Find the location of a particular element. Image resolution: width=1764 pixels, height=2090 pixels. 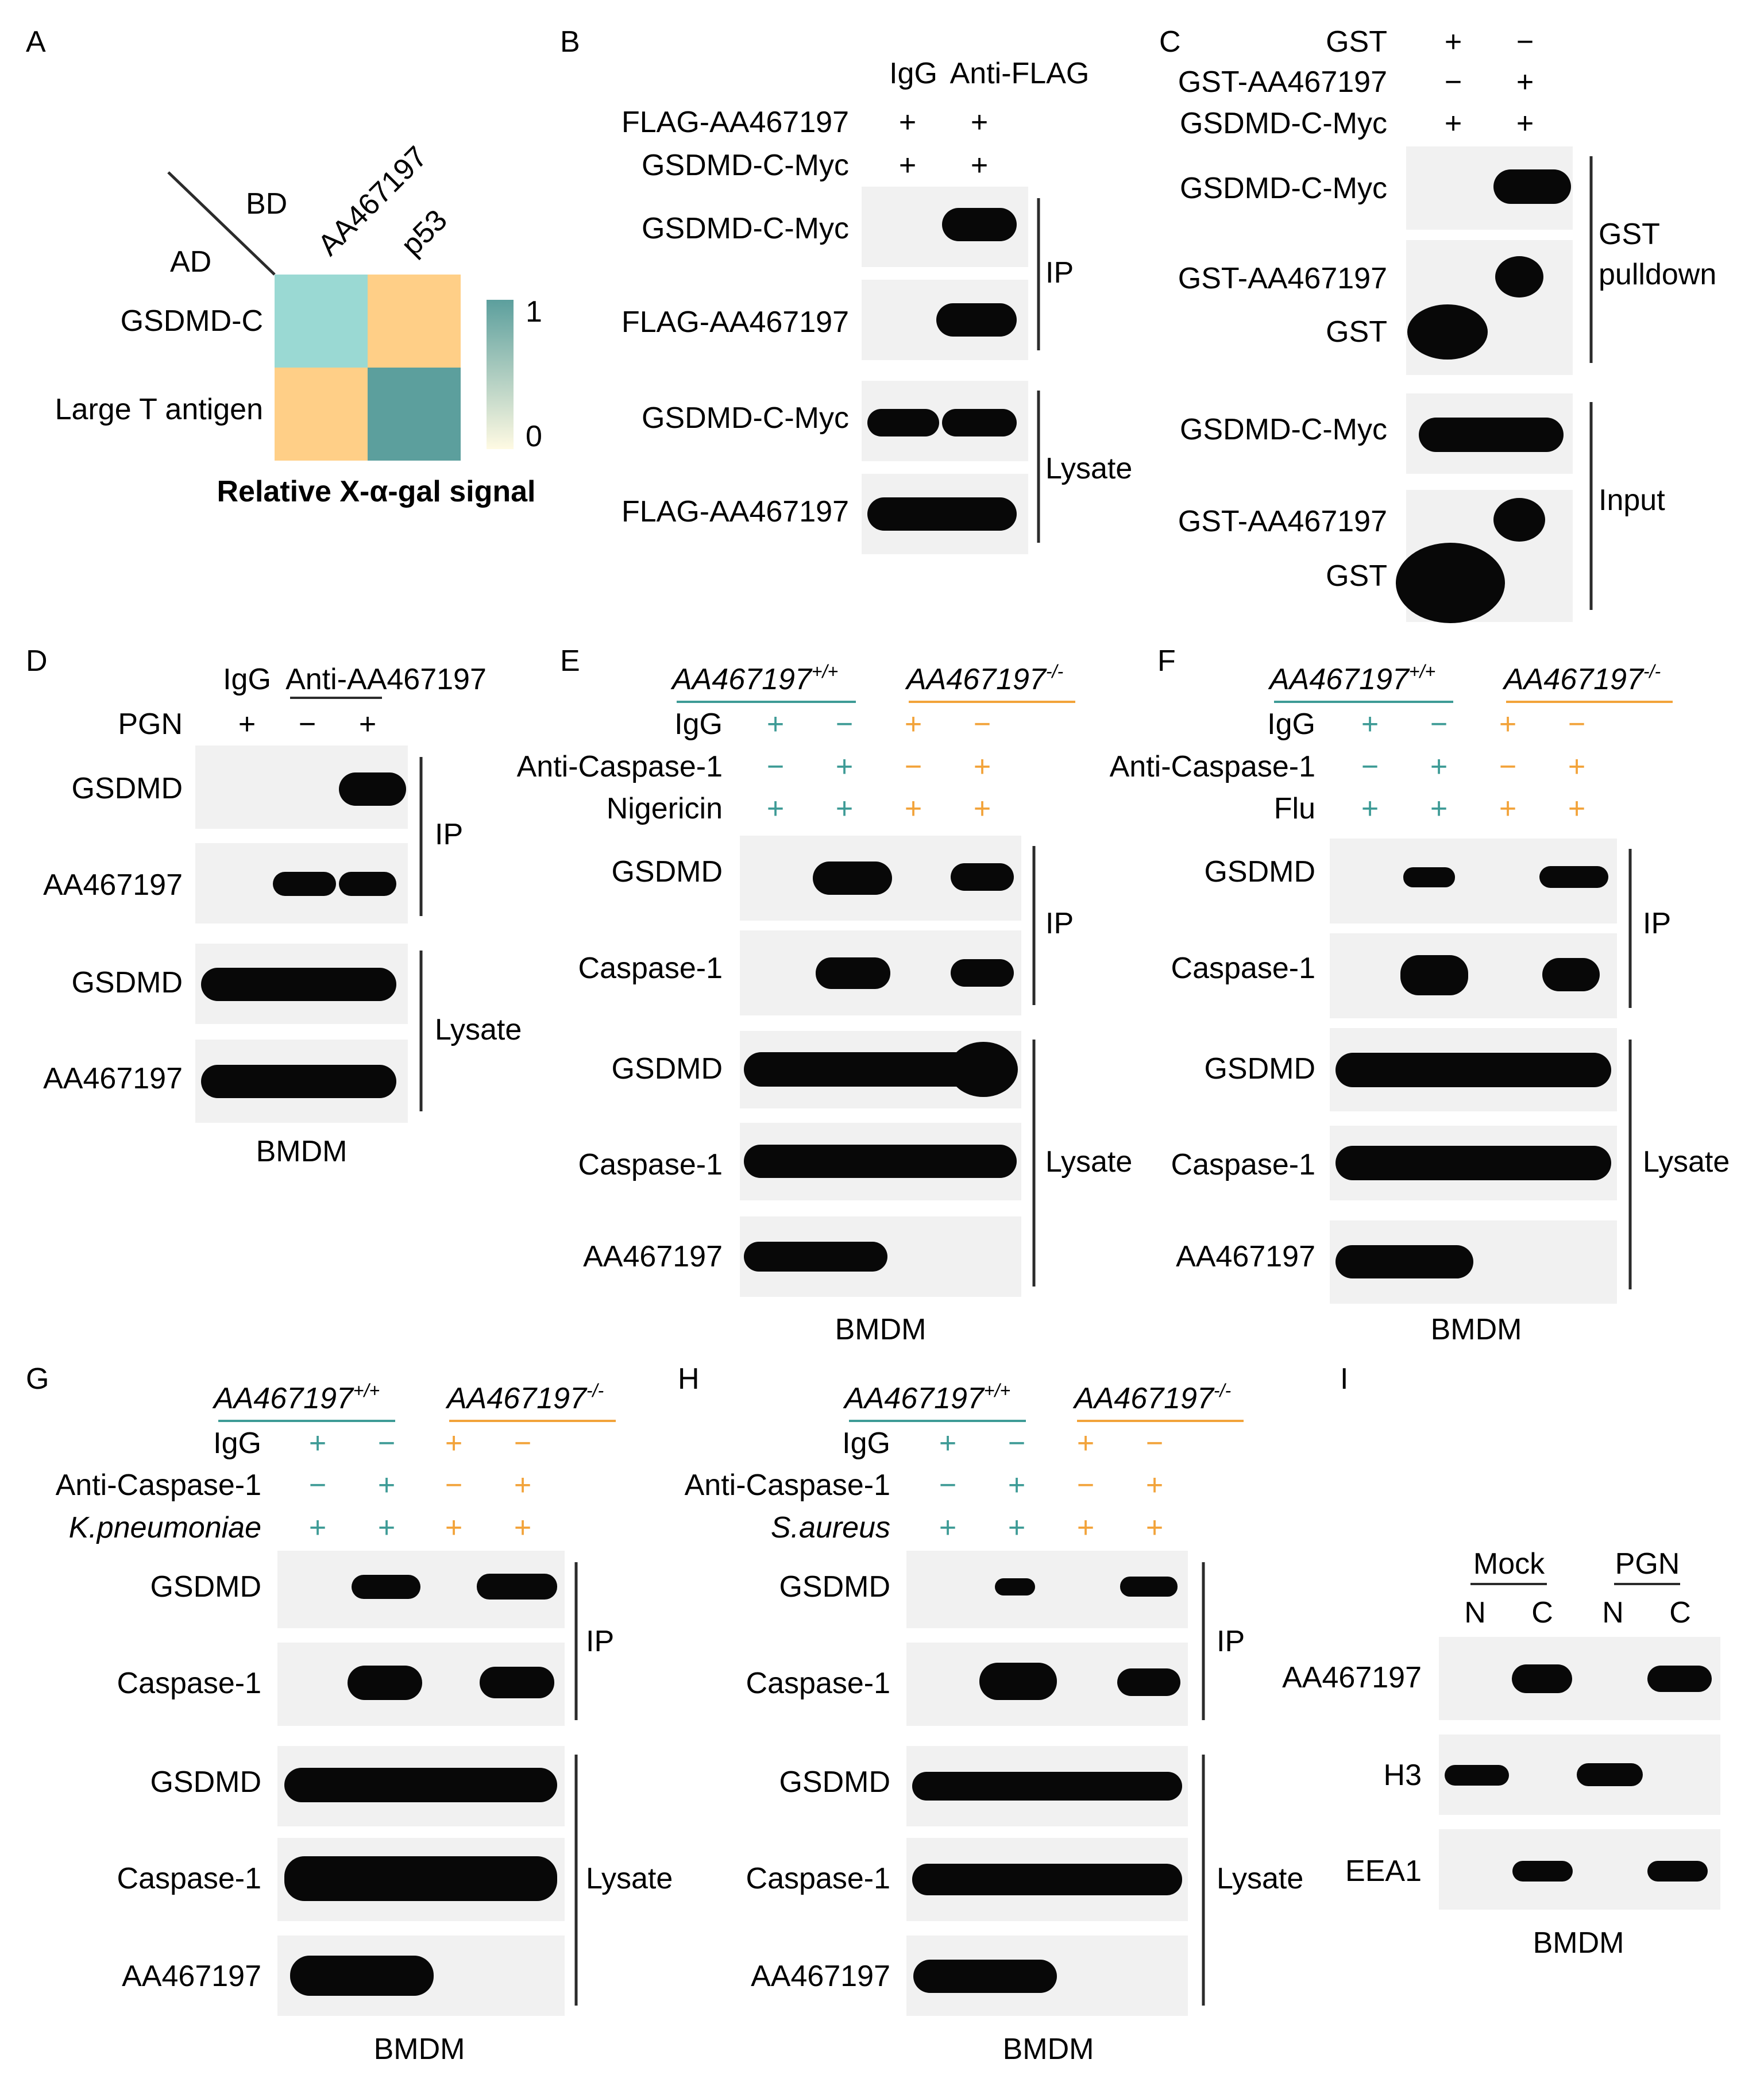

group-label-gst: GST is located at coordinates (1629, 234).